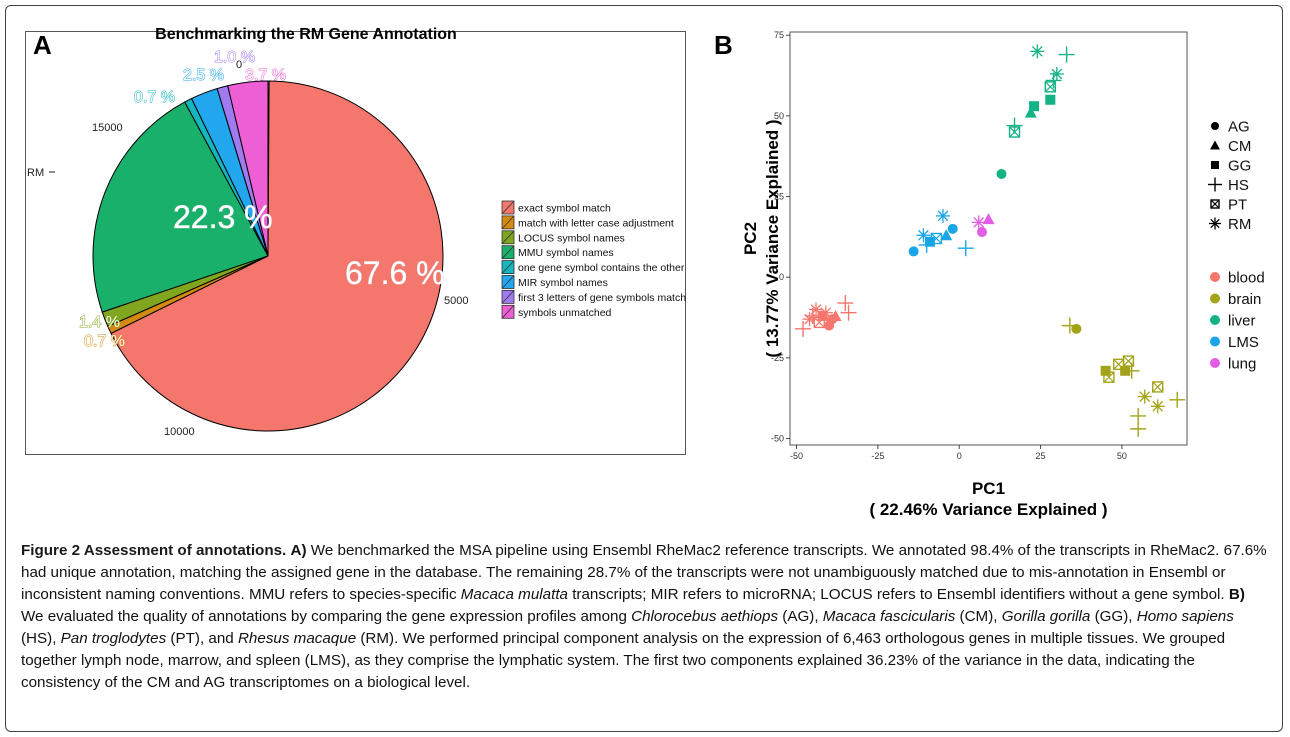  Describe the element at coordinates (988, 488) in the screenshot. I see `x-axis-label: PC1` at that location.